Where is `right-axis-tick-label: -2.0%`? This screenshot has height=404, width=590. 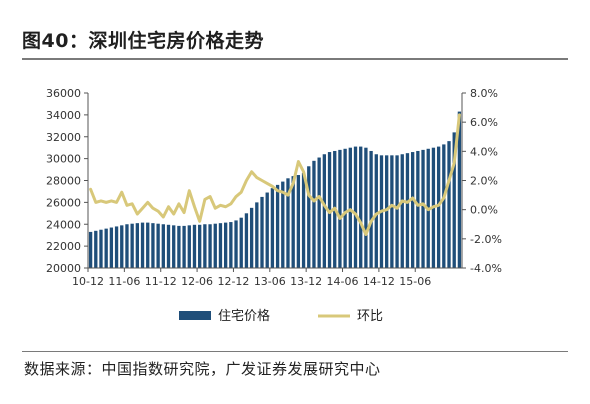 right-axis-tick-label: -2.0% is located at coordinates (486, 239).